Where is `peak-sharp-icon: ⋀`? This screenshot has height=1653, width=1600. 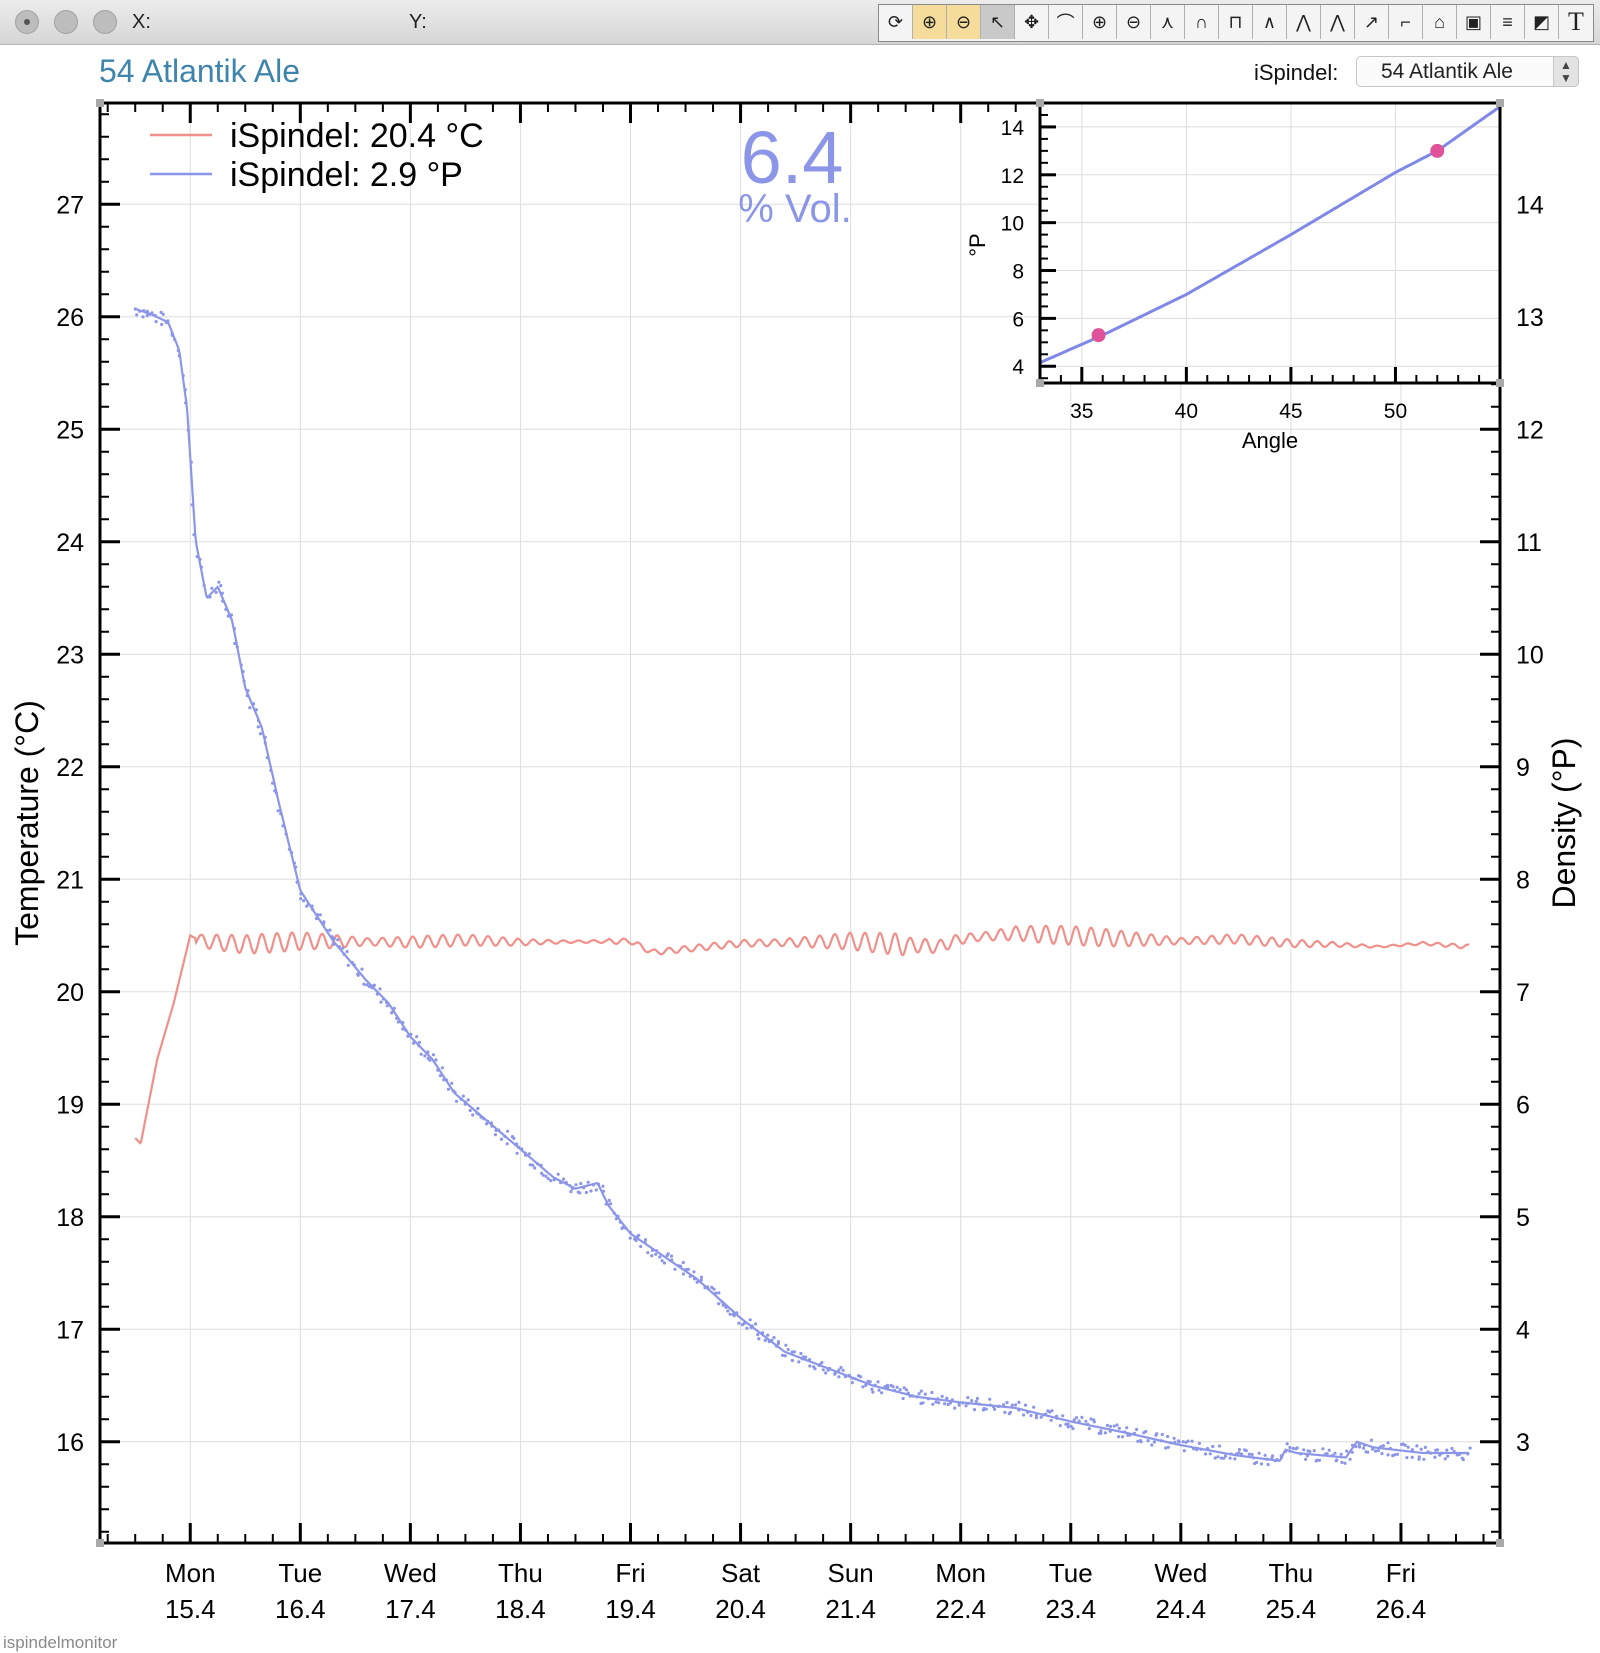
peak-sharp-icon: ⋀ is located at coordinates (1338, 22).